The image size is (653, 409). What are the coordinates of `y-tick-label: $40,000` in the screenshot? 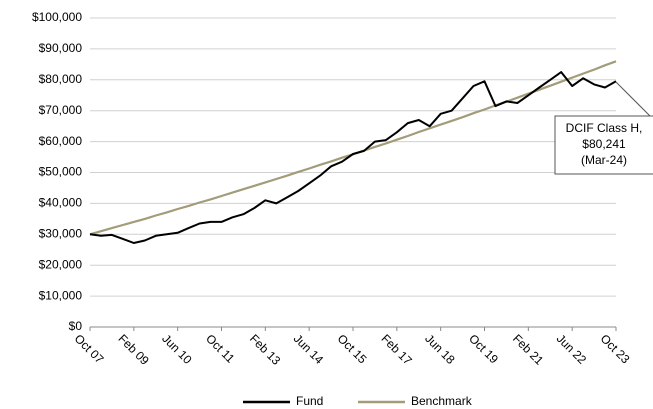 It's located at (61, 203).